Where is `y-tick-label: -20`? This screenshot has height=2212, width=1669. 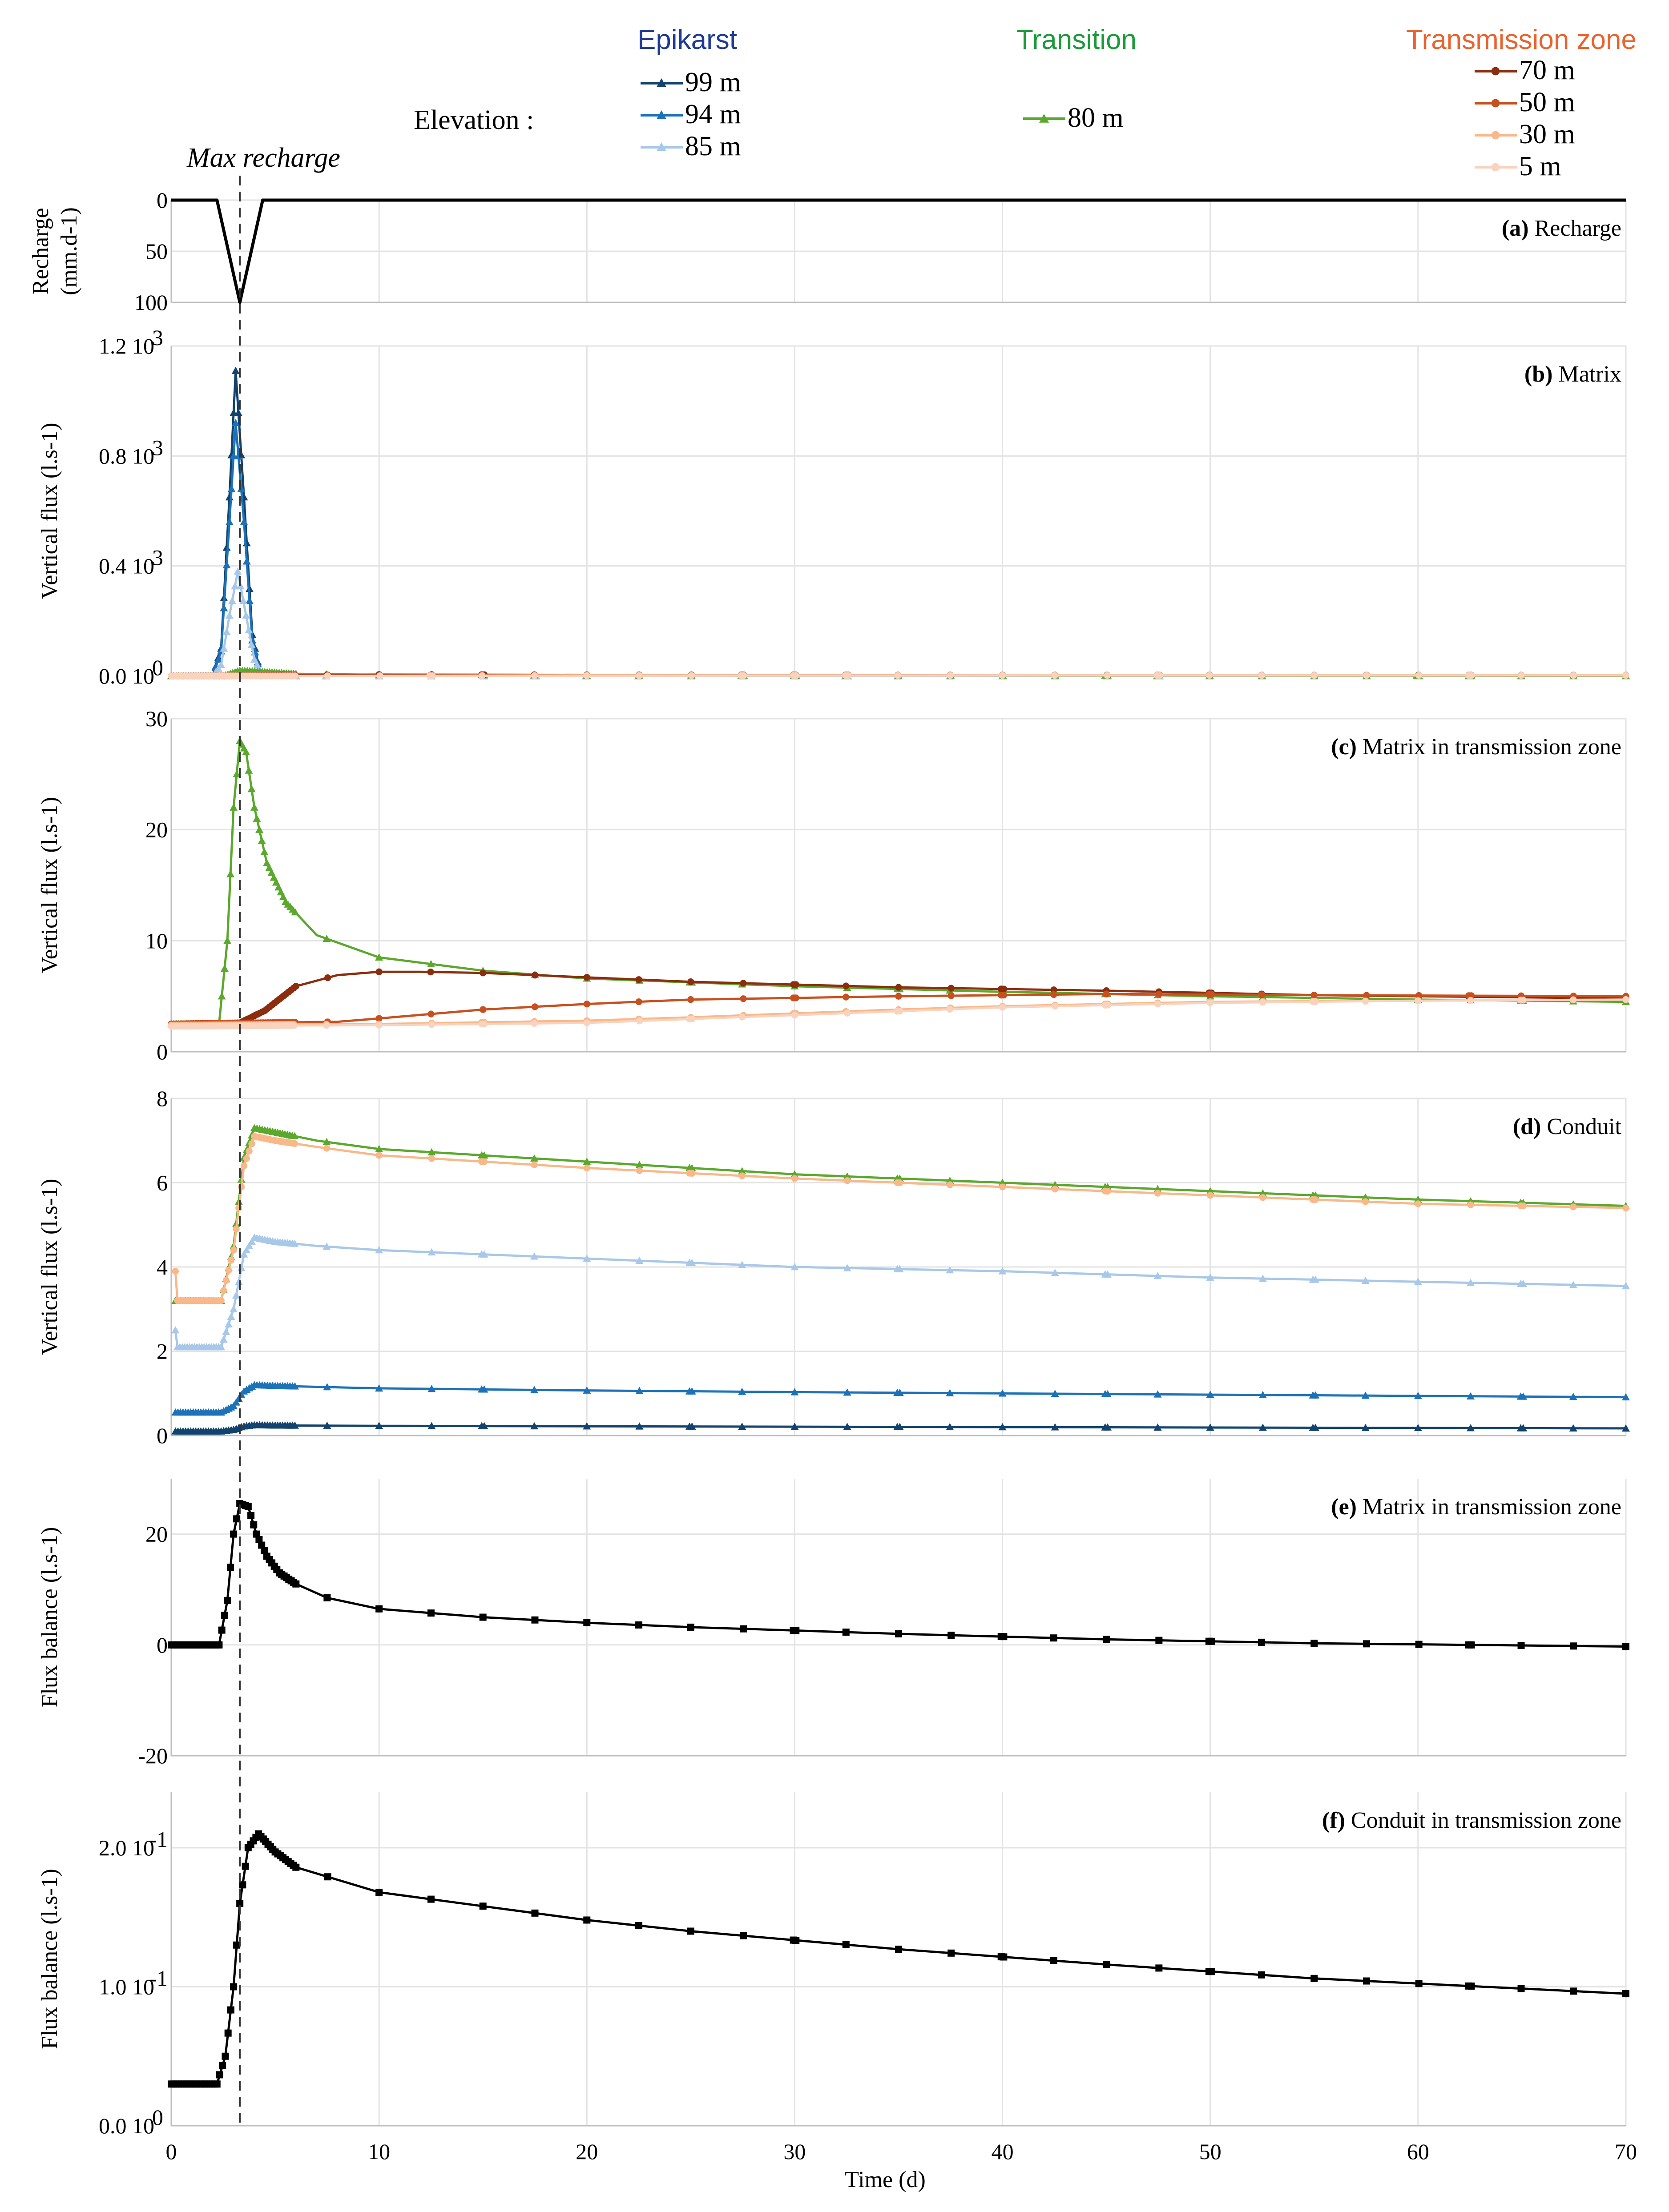
y-tick-label: -20 is located at coordinates (153, 1755).